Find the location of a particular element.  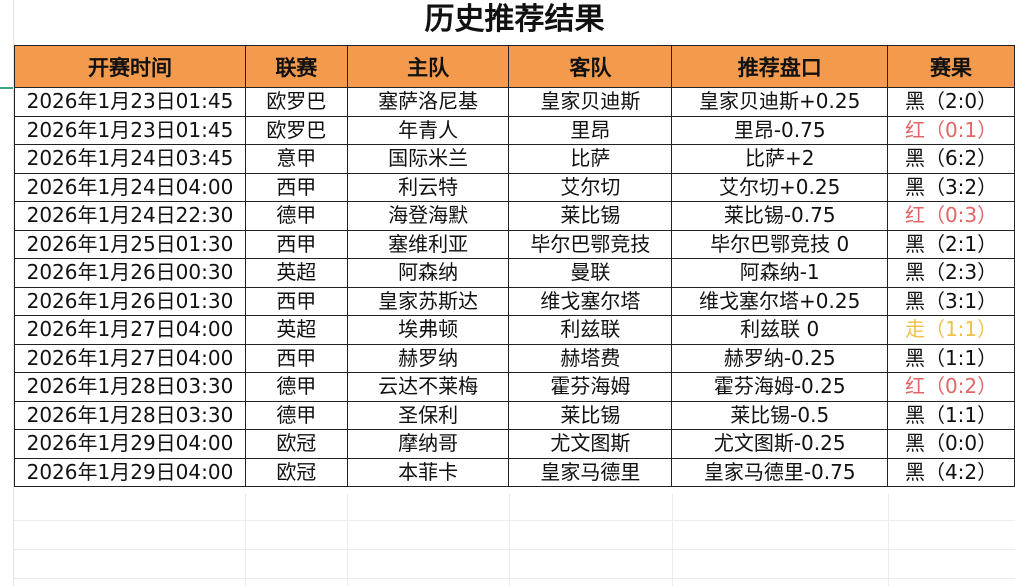

cell-away: 比萨 is located at coordinates (590, 159).